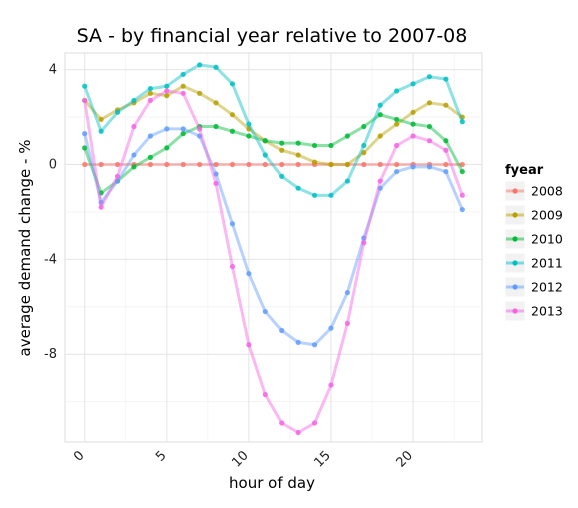 Image resolution: width=578 pixels, height=508 pixels. Describe the element at coordinates (273, 125) in the screenshot. I see `series-line-2009` at that location.